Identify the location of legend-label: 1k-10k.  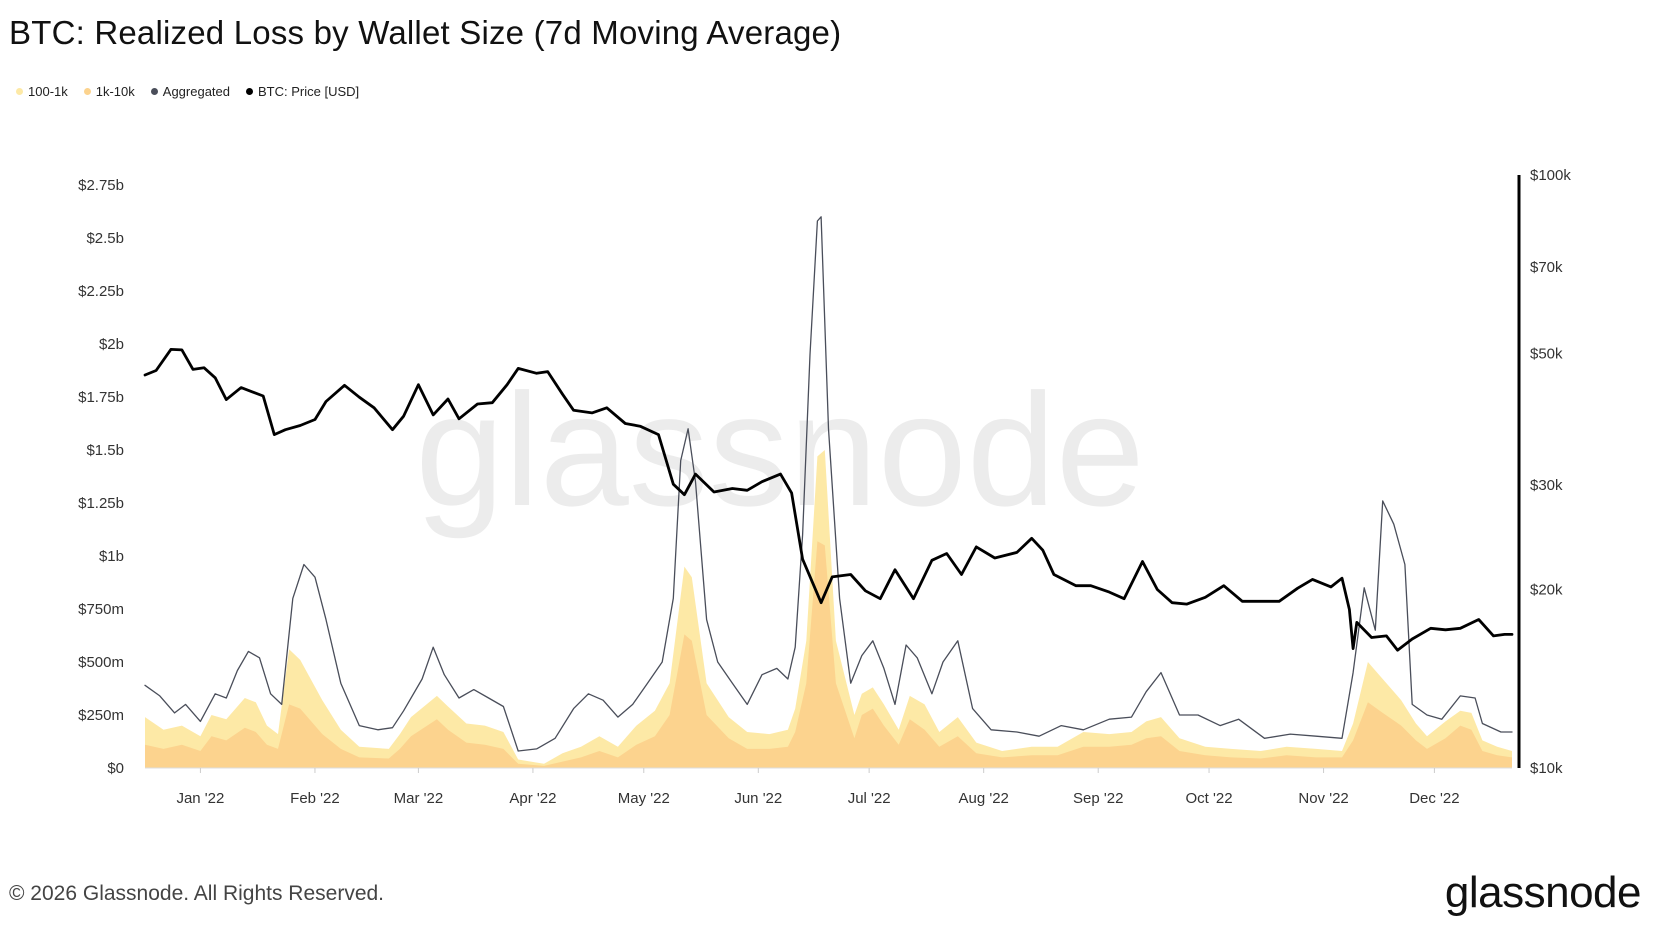
(115, 91).